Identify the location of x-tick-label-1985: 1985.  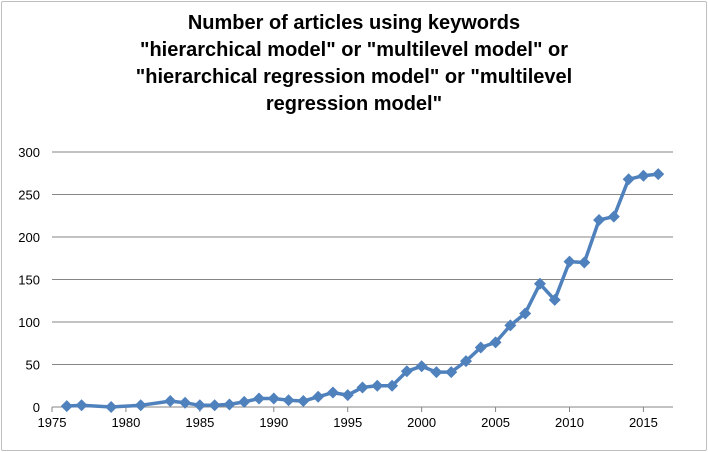
(199, 422).